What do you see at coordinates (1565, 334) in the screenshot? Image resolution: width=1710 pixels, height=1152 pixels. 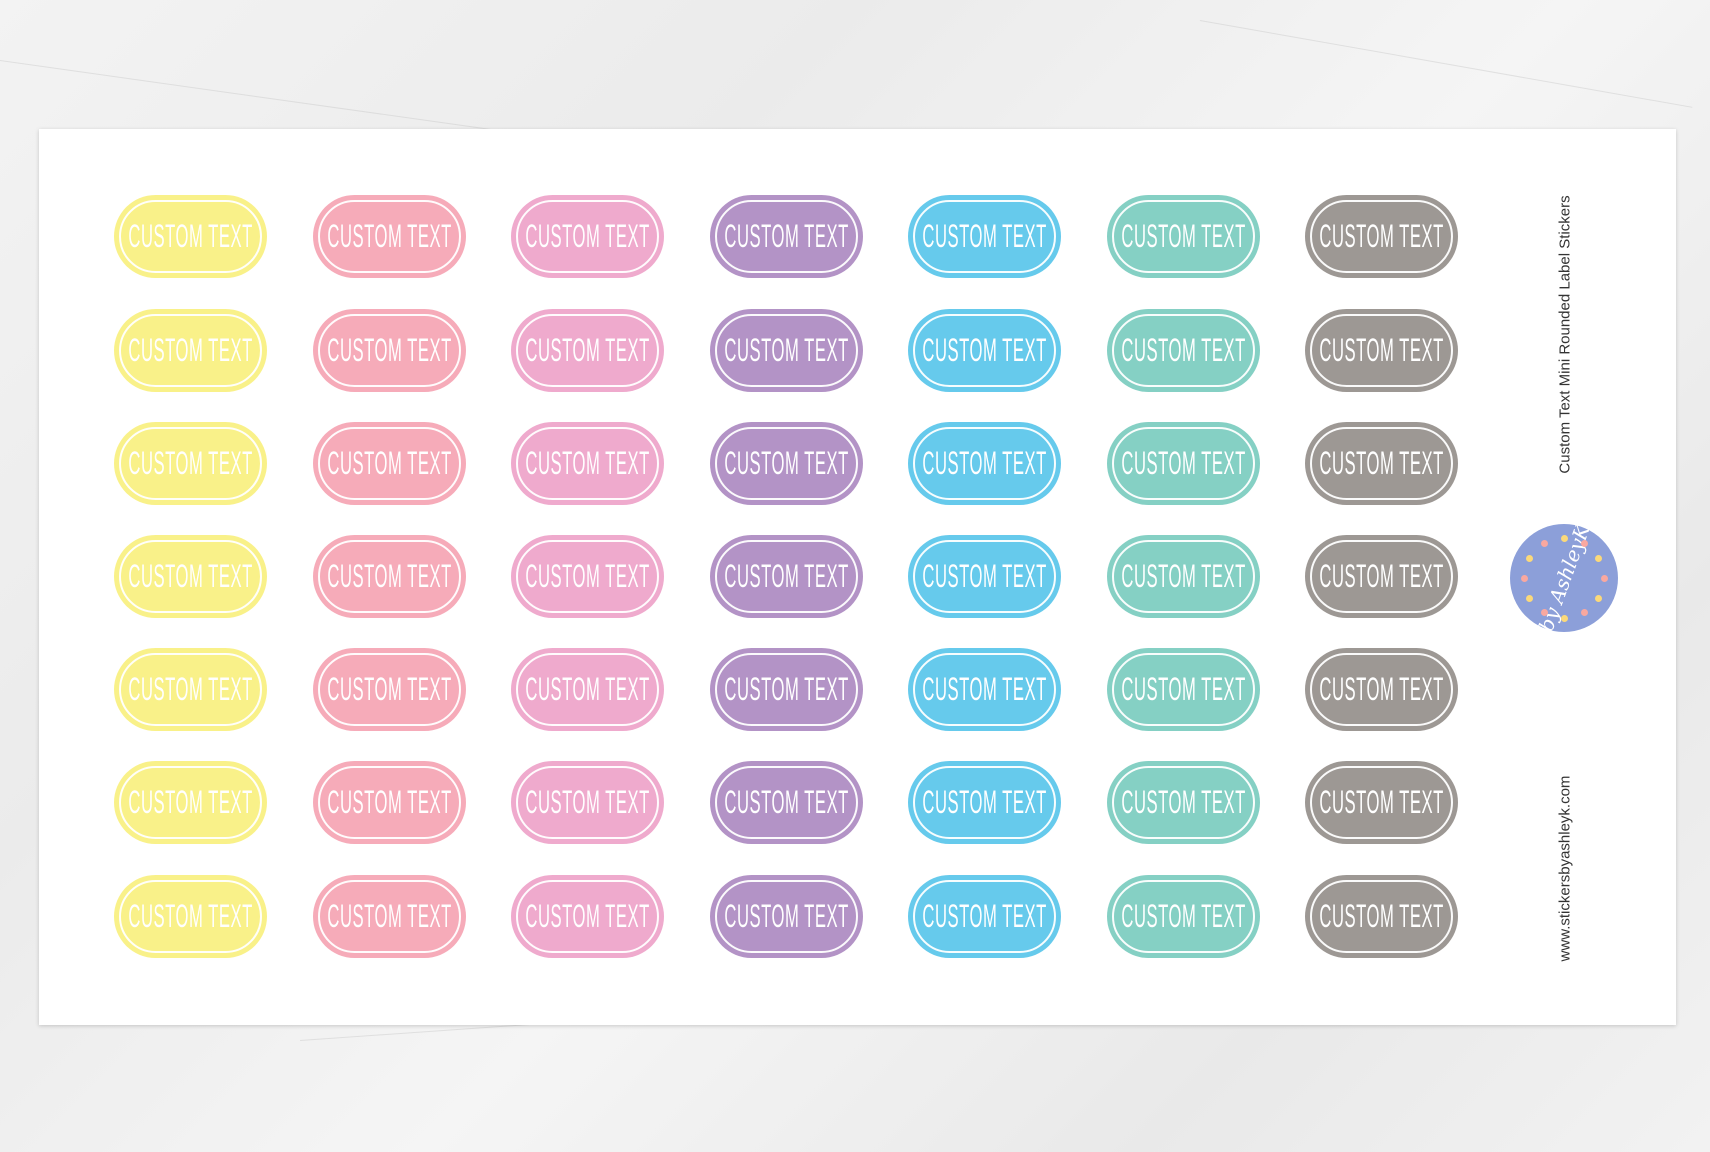 I see `sheet-title: Custom Text Mini Rounded Label Stickers` at bounding box center [1565, 334].